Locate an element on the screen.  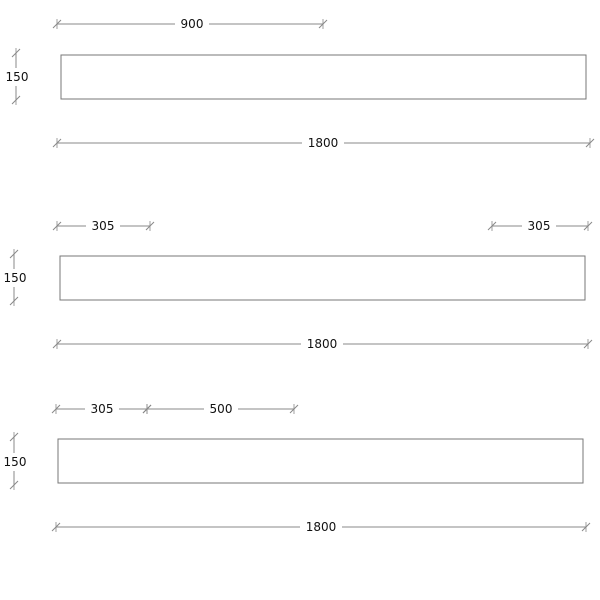
panel-2-outline is located at coordinates (322, 278).